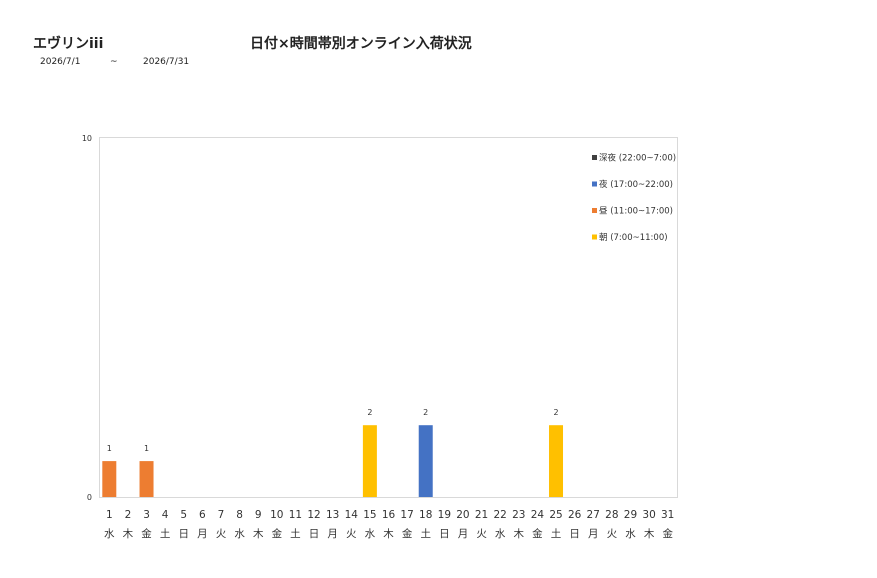 The height and width of the screenshot is (578, 877). What do you see at coordinates (109, 515) in the screenshot?
I see `x-tick-label: 1` at bounding box center [109, 515].